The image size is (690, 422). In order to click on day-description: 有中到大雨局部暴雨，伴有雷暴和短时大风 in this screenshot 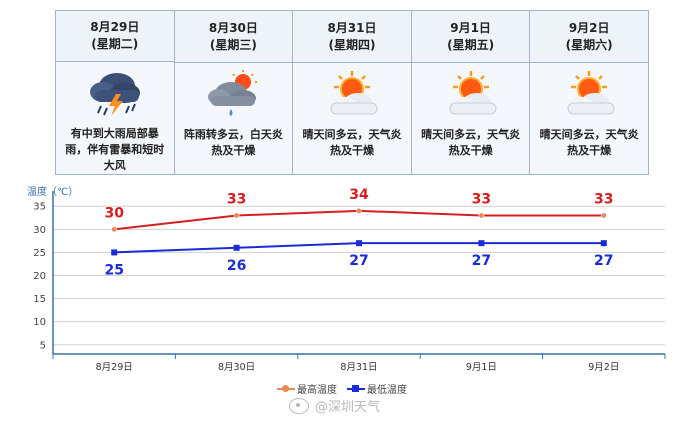, I will do `click(115, 149)`.